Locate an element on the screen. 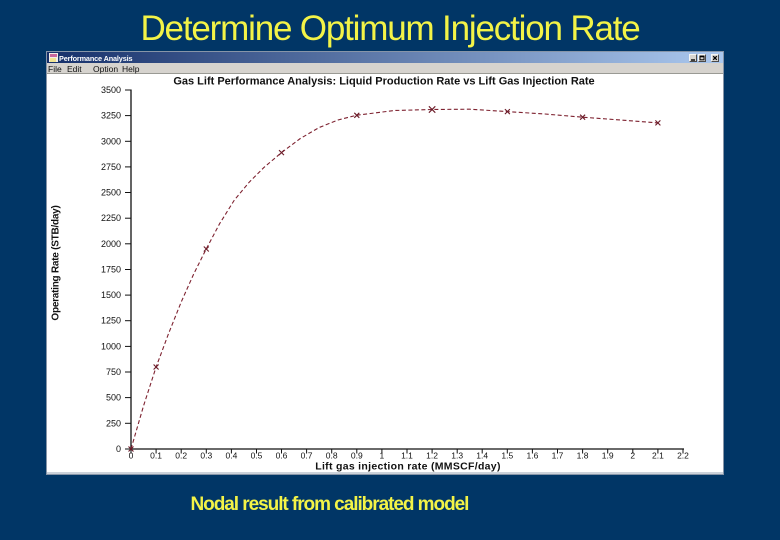  svg-text: 2250 is located at coordinates (111, 218).